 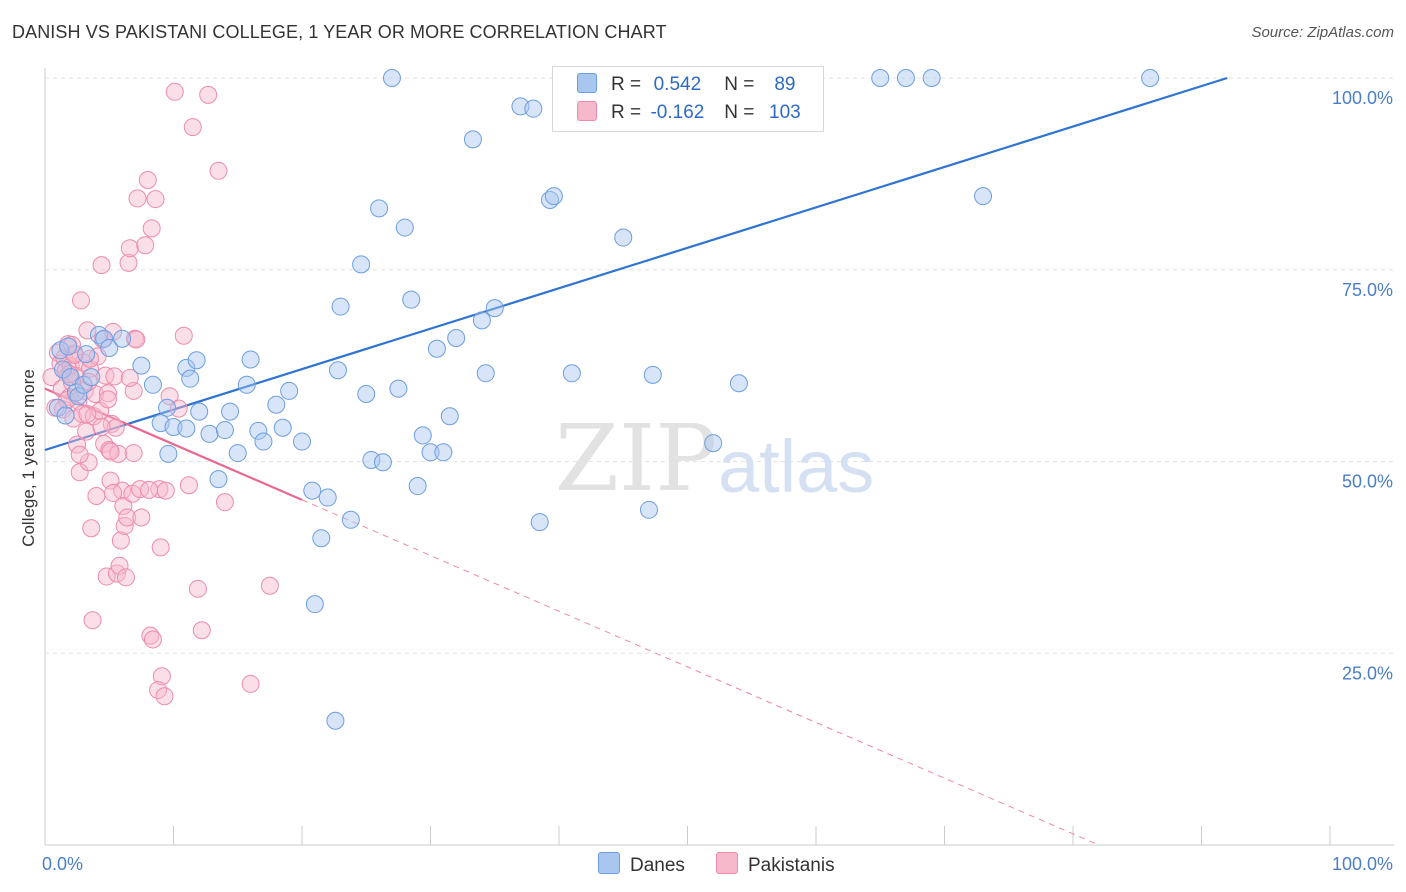 I want to click on pakistanis-r-label: R =, so click(x=626, y=112).